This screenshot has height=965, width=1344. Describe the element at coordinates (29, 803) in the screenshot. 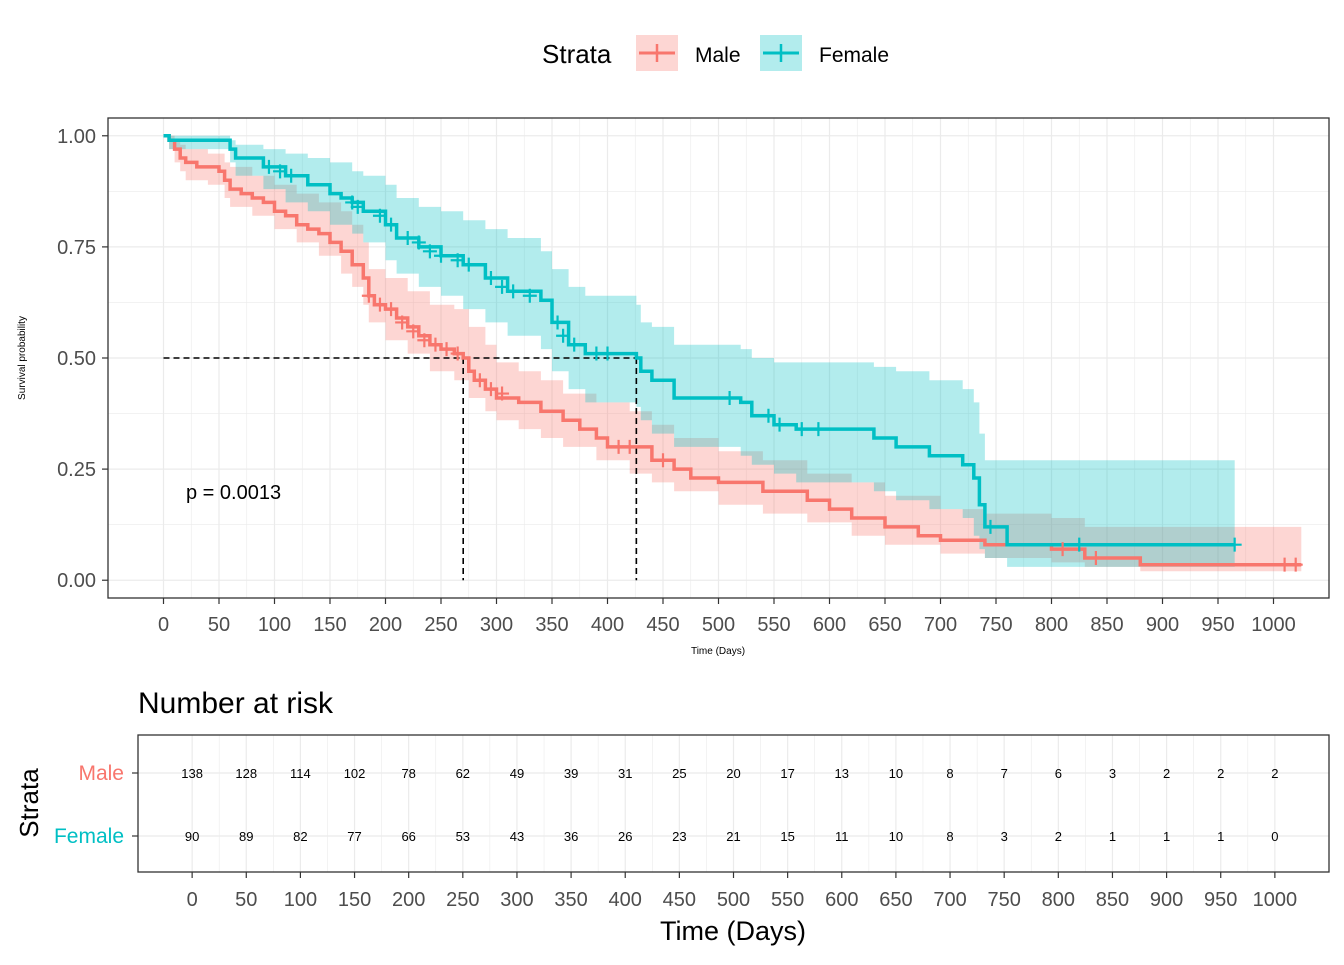

I see `risk-table-y-axis-title: Strata` at that location.